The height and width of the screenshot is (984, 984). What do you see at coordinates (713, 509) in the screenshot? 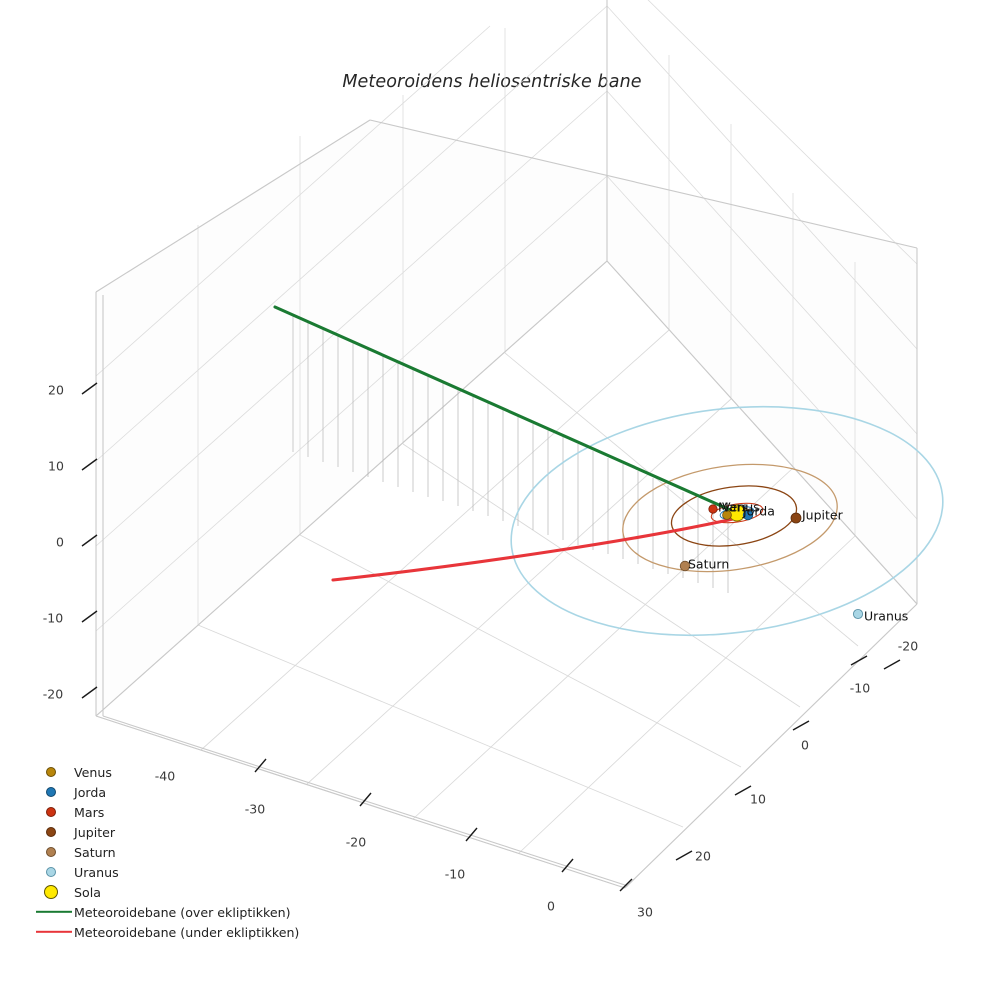
I see `marker-mars` at bounding box center [713, 509].